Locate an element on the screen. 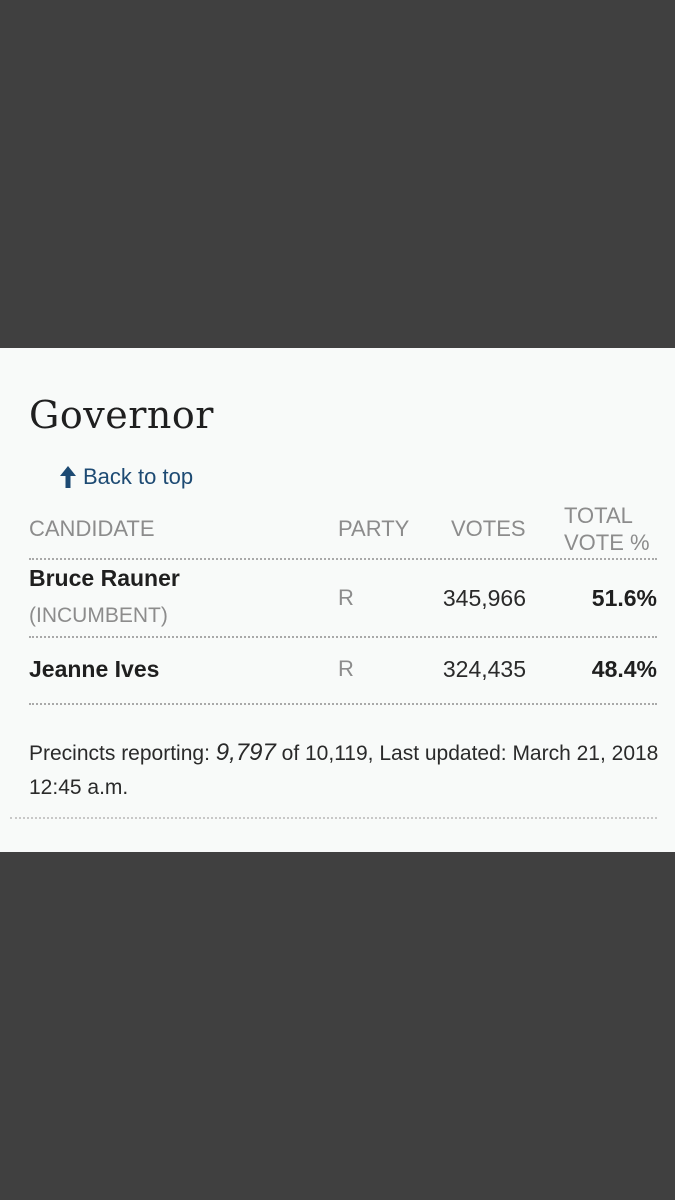  footer-divider is located at coordinates (333, 818).